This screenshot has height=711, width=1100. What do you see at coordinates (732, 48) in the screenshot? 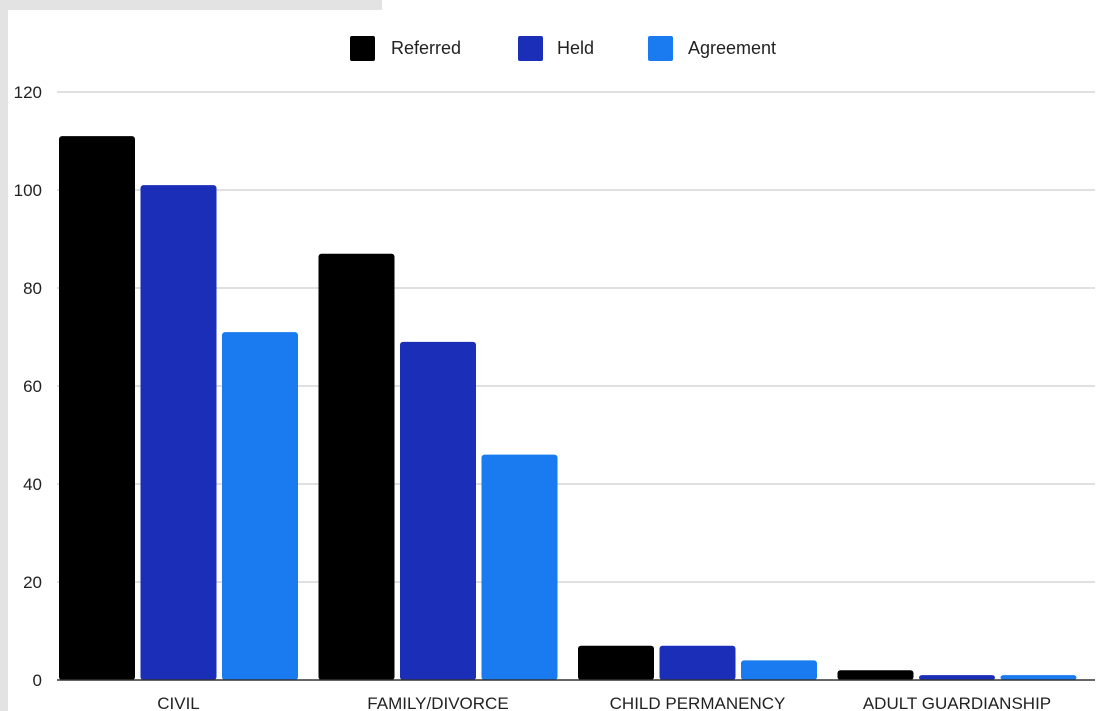
I see `legend-label-agreement: Agreement` at bounding box center [732, 48].